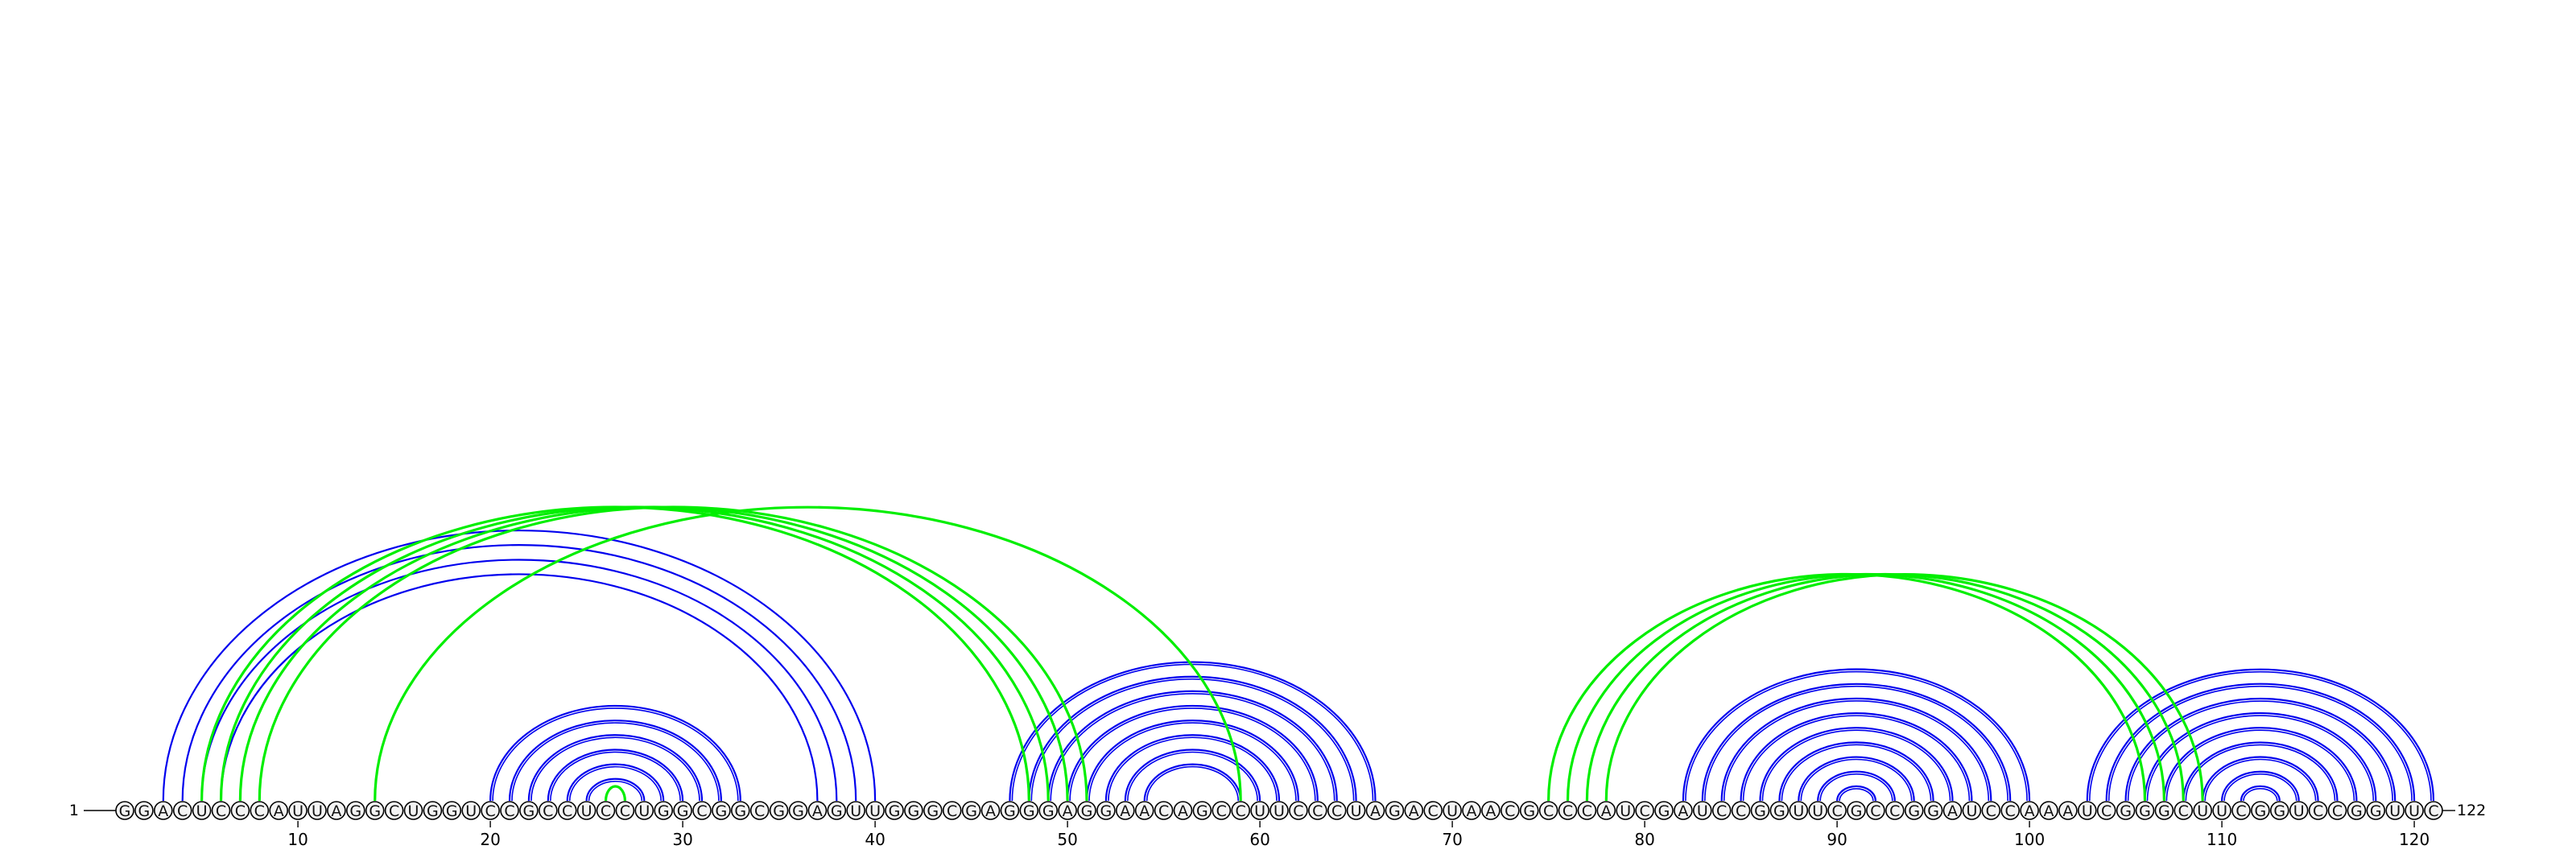 The height and width of the screenshot is (858, 2576). I want to click on nucleotide-46-letter: A, so click(990, 811).